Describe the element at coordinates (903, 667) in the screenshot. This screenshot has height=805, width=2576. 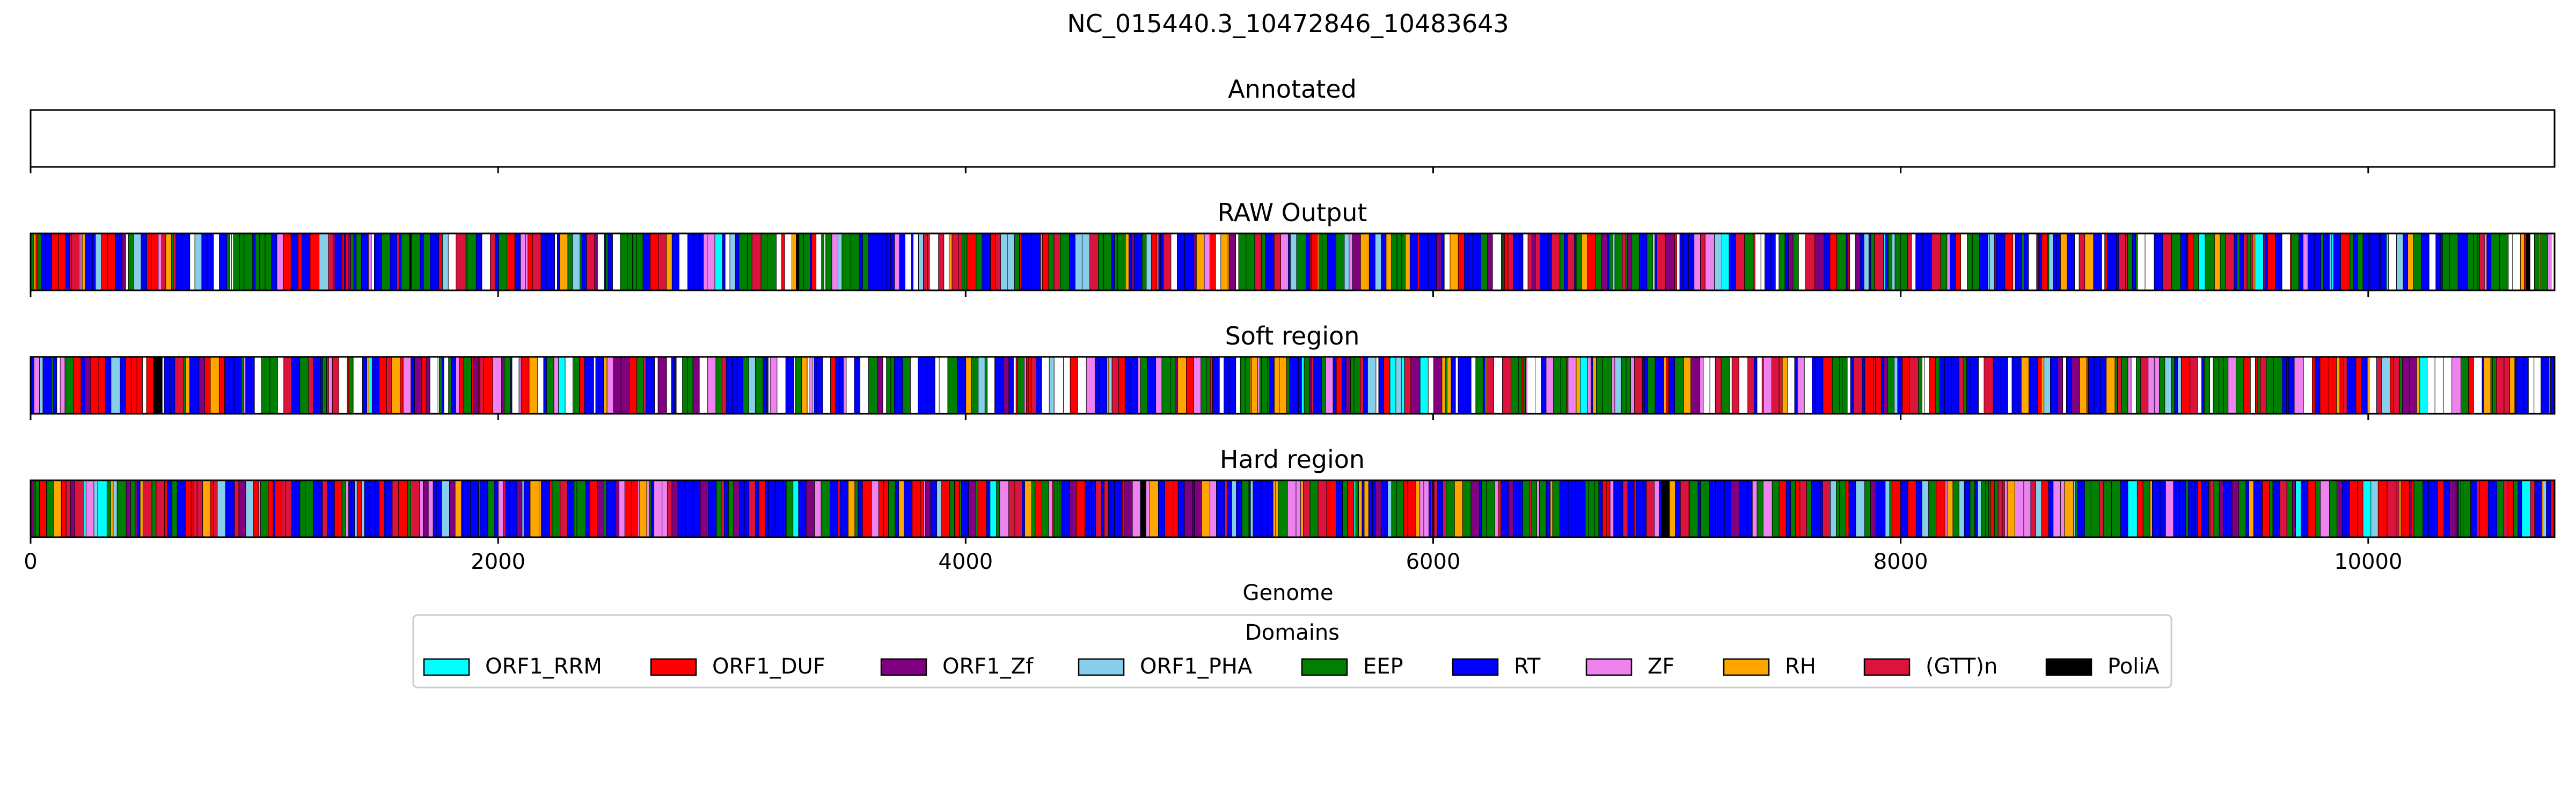
I see `legend-swatch` at that location.